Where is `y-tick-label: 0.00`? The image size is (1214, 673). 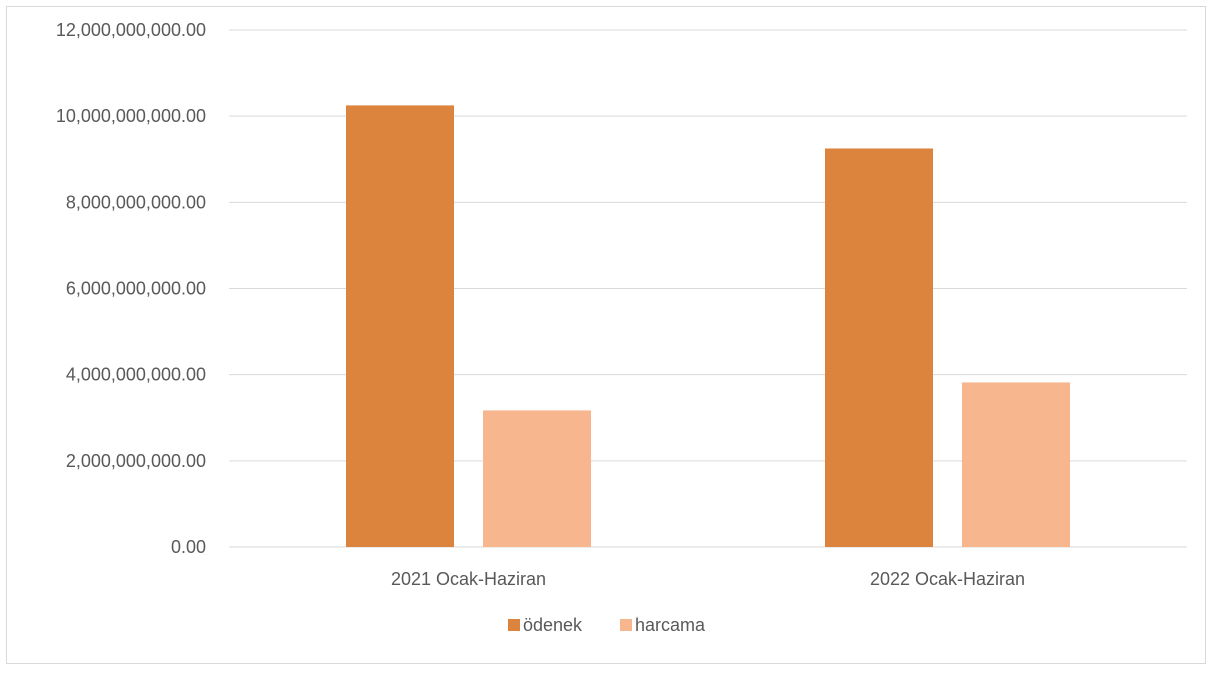 y-tick-label: 0.00 is located at coordinates (188, 547).